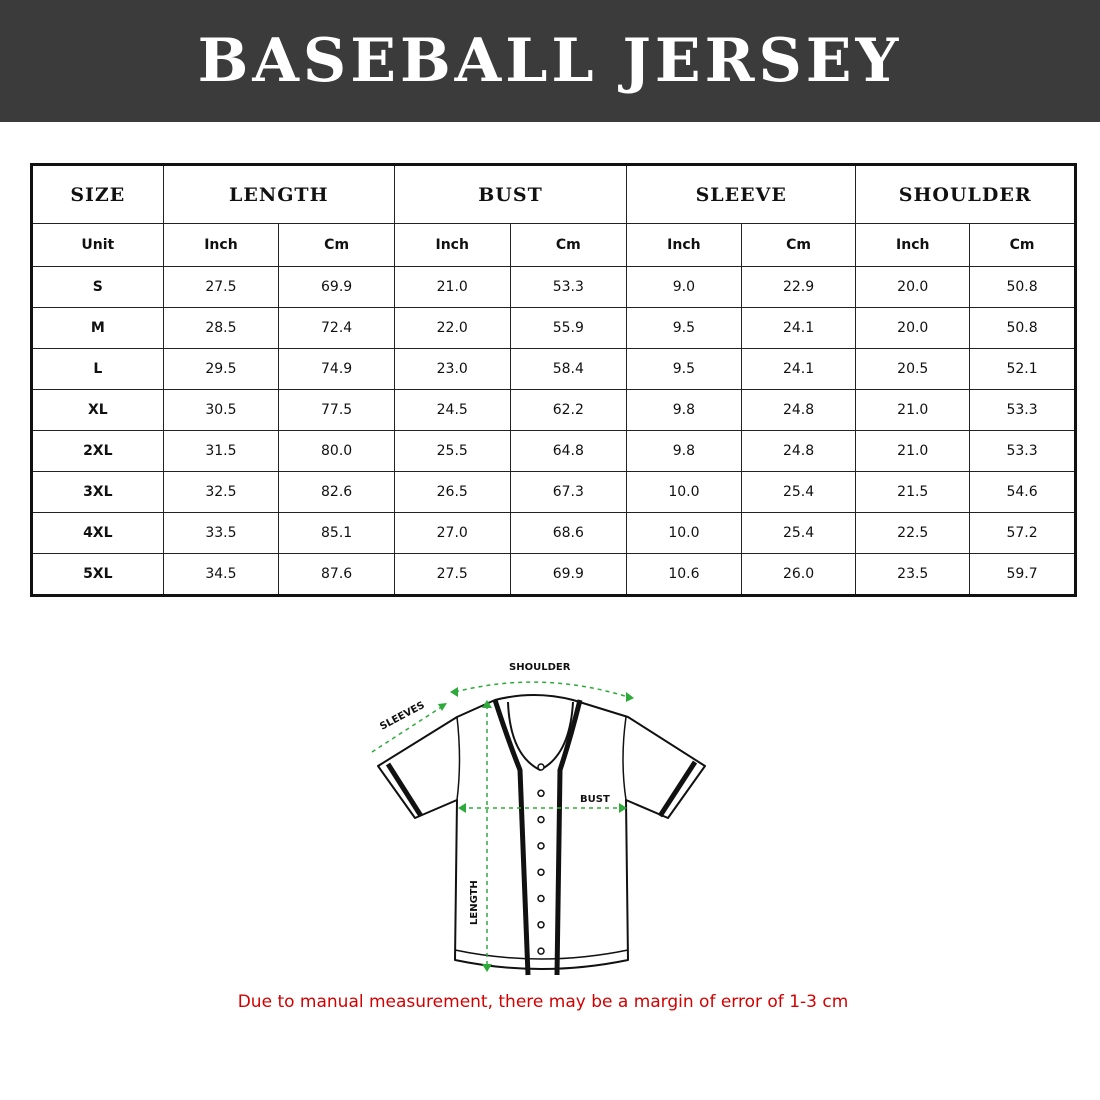 This screenshot has width=1100, height=1100. I want to click on table-row: M 28.5 72.4 22.0 55.9 9.5 24.1 20.0 50.8, so click(553, 328).